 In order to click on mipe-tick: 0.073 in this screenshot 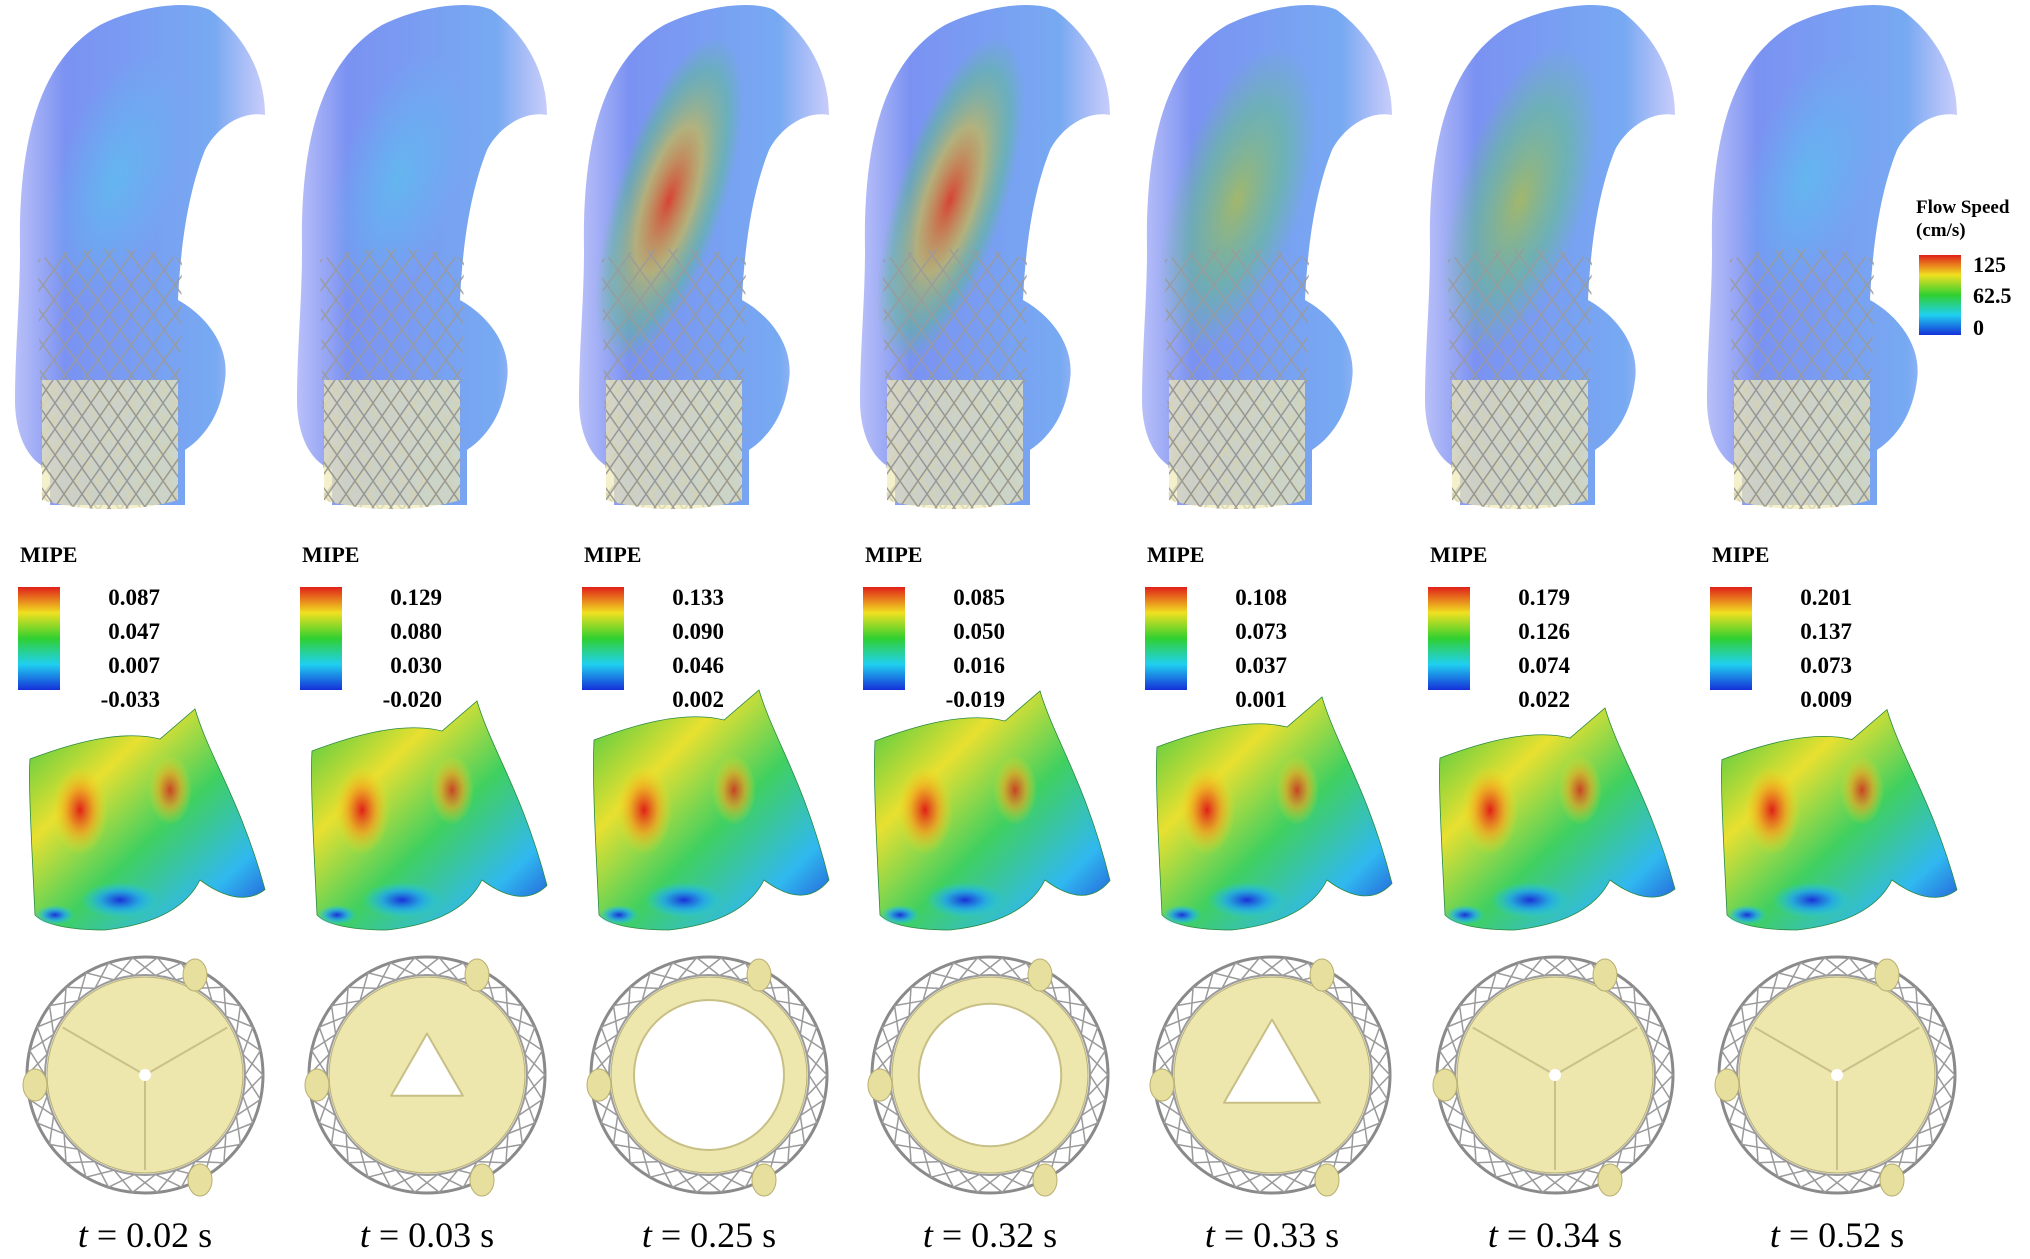, I will do `click(1261, 631)`.